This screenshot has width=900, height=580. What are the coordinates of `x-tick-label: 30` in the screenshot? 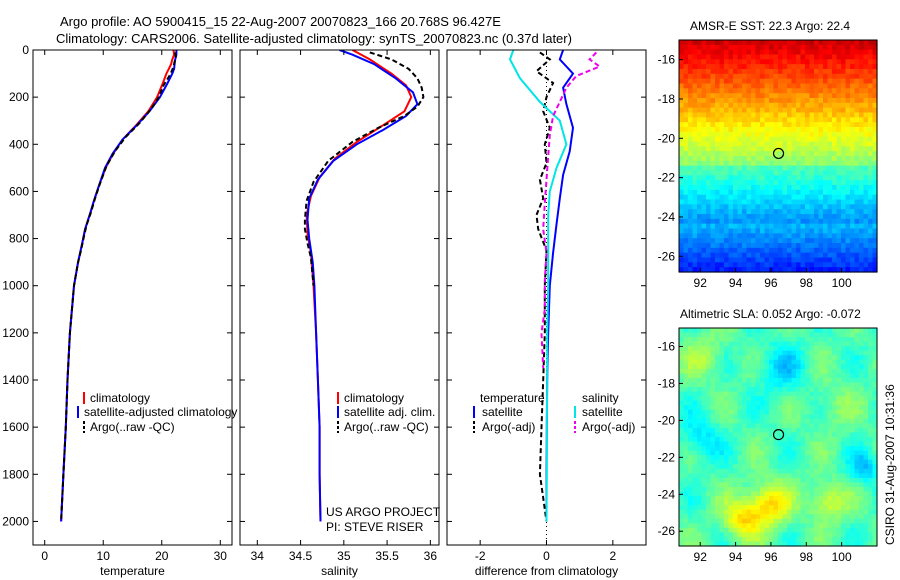 It's located at (221, 556).